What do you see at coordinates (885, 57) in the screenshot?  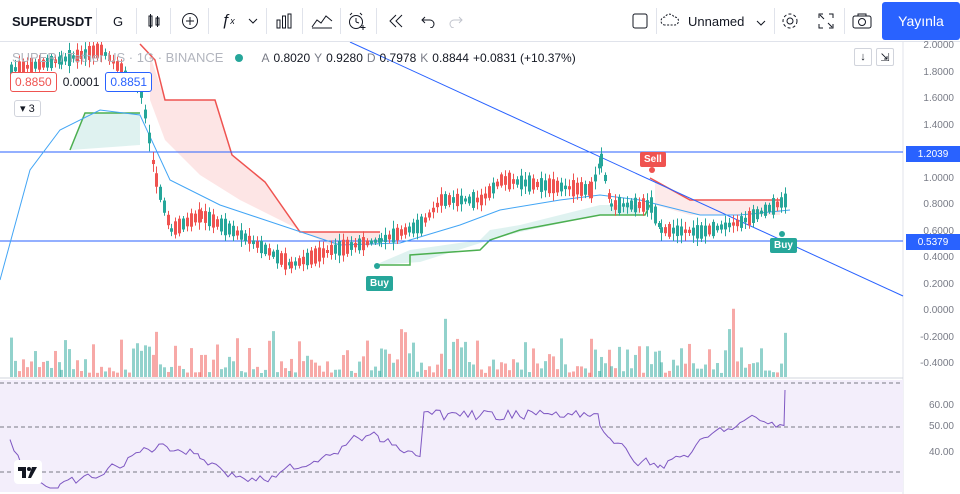 I see `maximize-pane-icon: ⇲` at bounding box center [885, 57].